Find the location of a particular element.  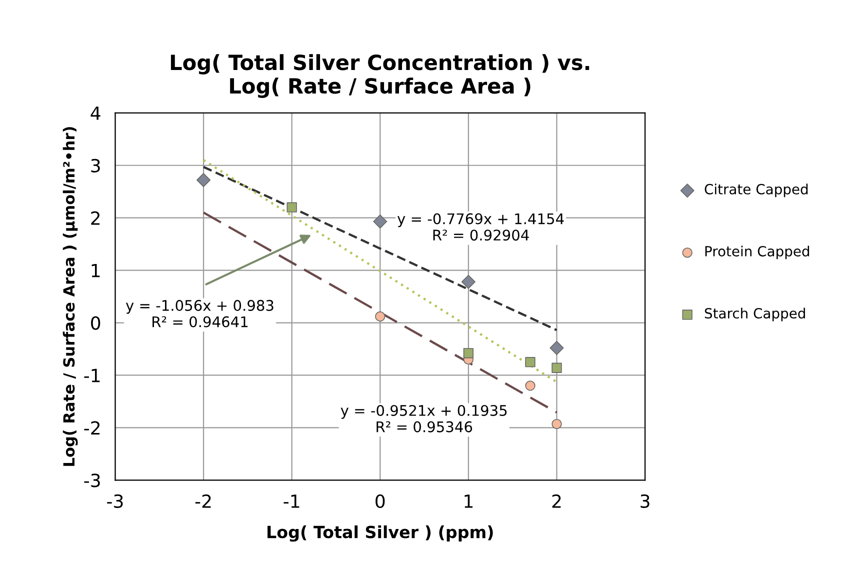

legend-label: Citrate Capped is located at coordinates (756, 191).